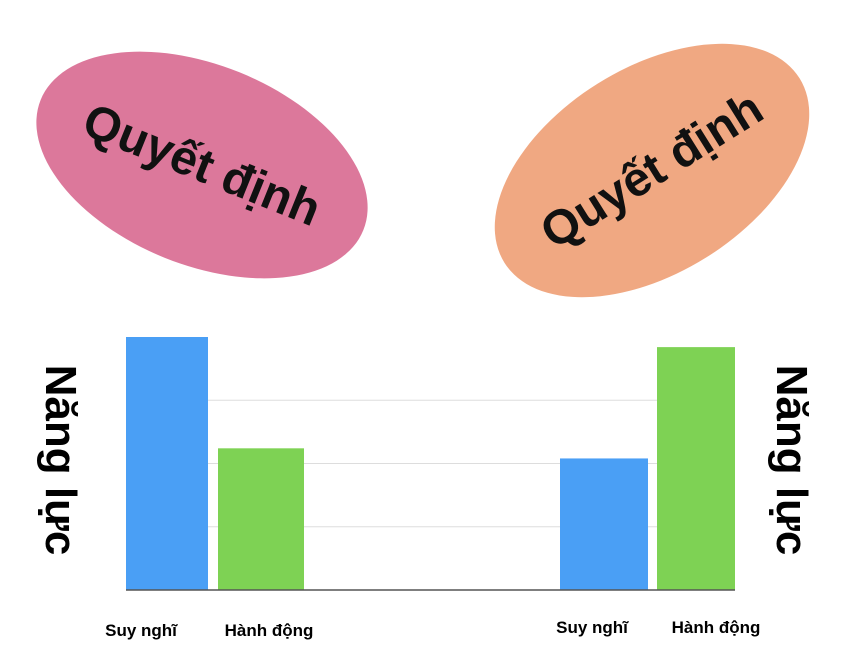 The height and width of the screenshot is (648, 858). What do you see at coordinates (592, 627) in the screenshot?
I see `category-label-group2-thinking: Suy nghĩ` at bounding box center [592, 627].